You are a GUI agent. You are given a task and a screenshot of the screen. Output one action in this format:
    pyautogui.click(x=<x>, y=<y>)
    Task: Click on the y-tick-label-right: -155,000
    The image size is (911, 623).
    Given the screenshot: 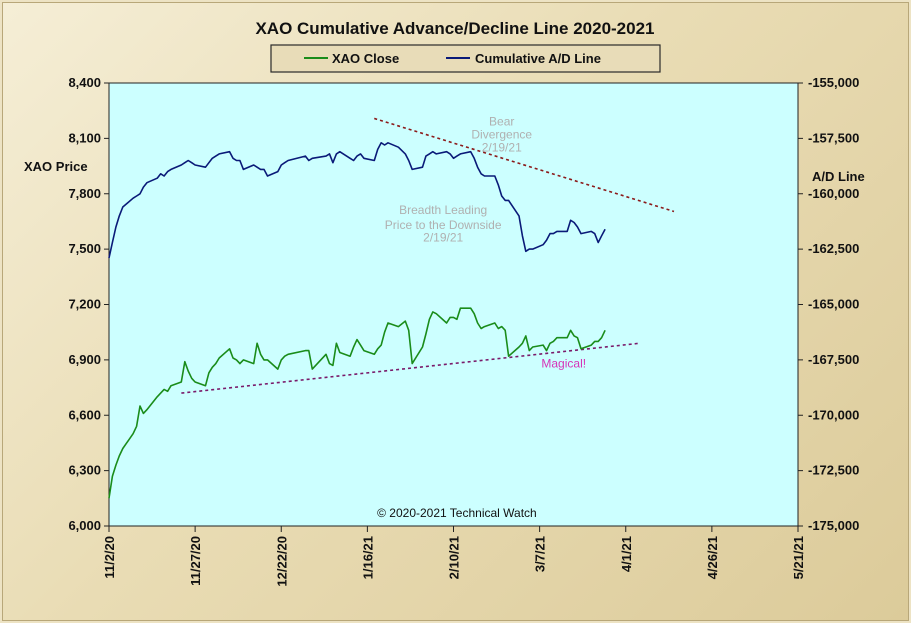 What is the action you would take?
    pyautogui.click(x=833, y=82)
    